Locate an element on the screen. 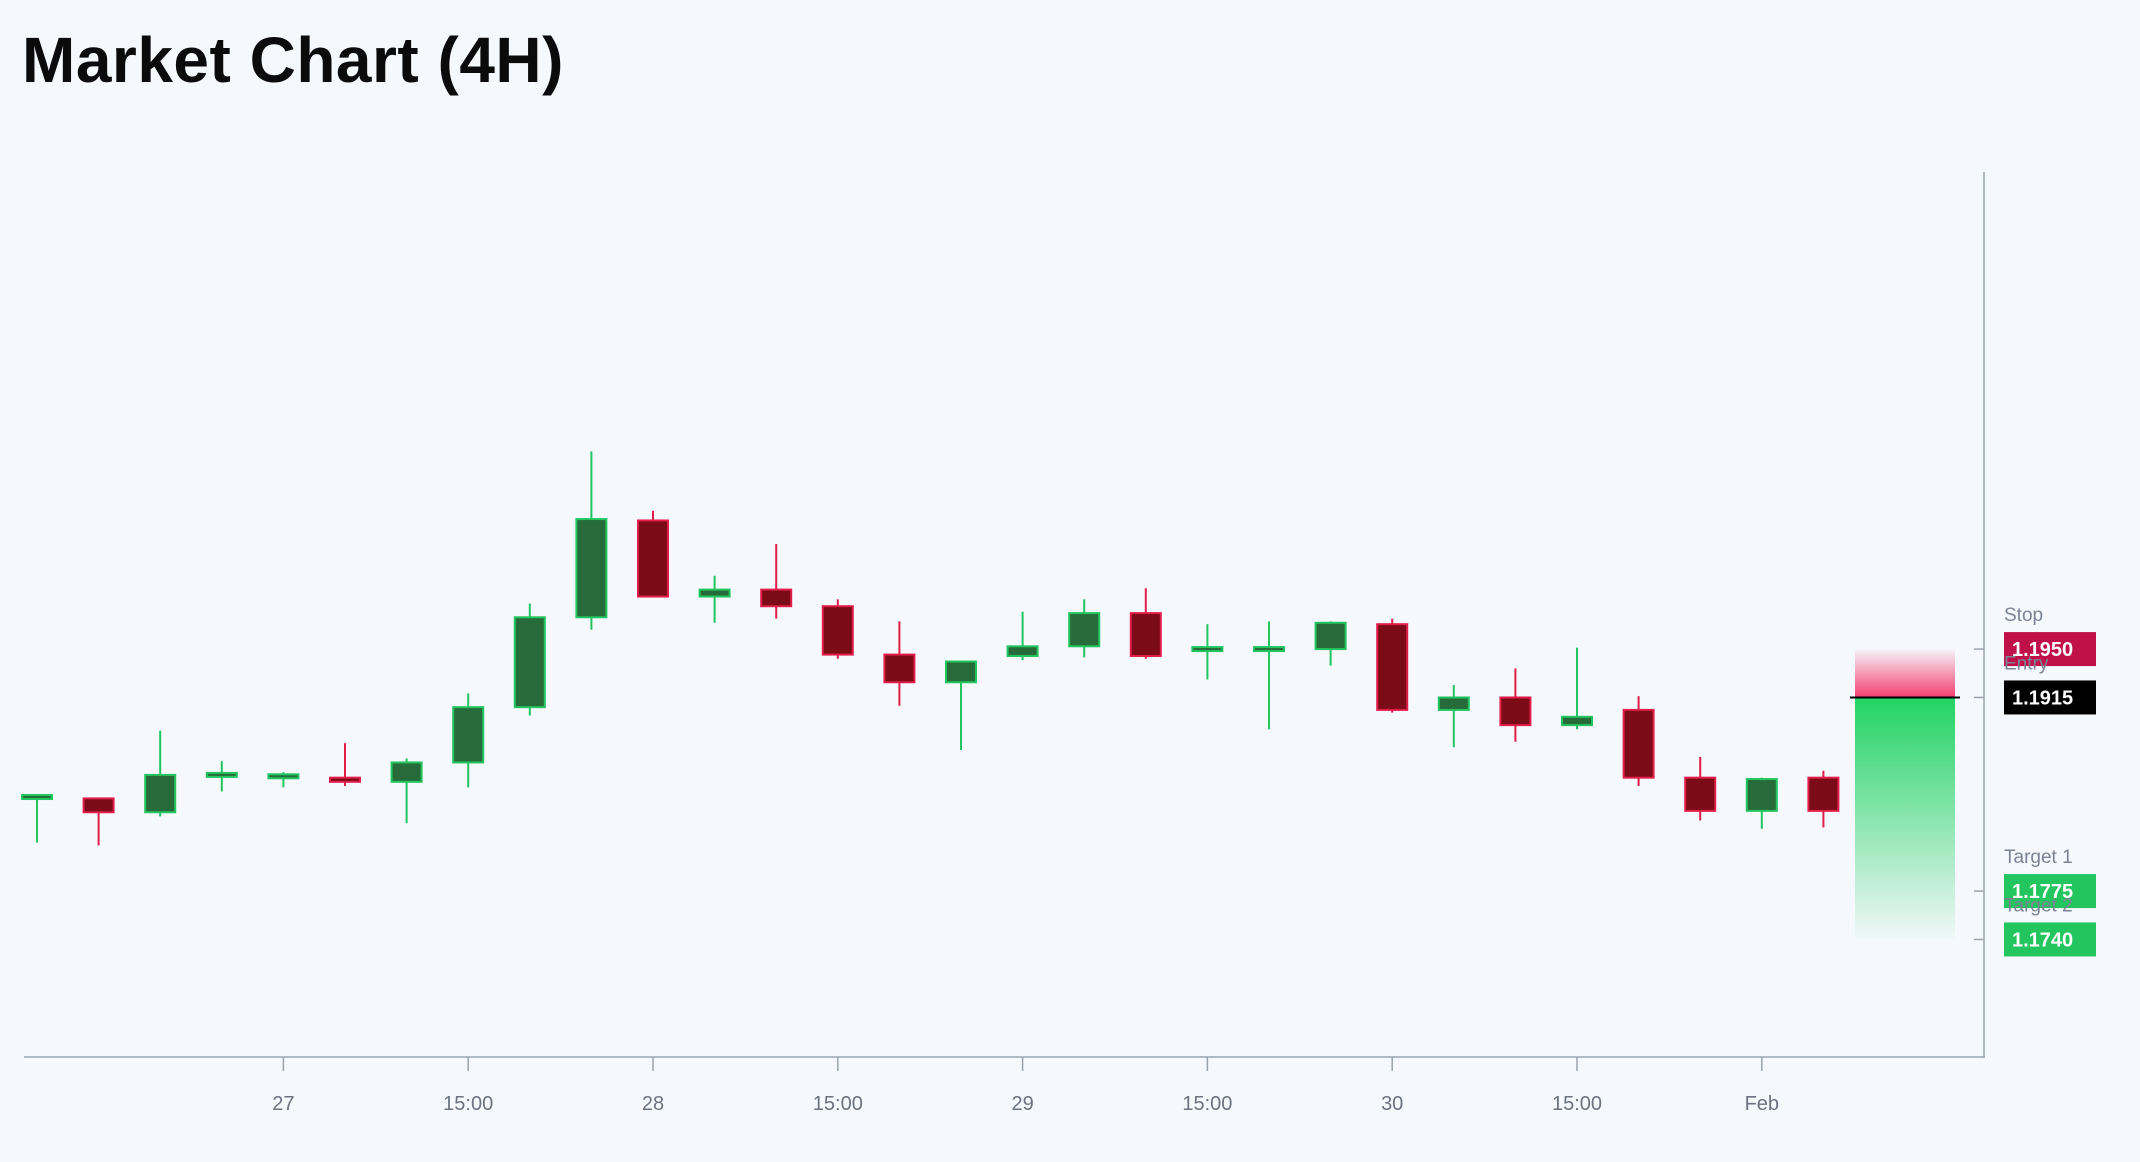 Image resolution: width=2140 pixels, height=1162 pixels. x-tick-label: 30 is located at coordinates (1392, 1104).